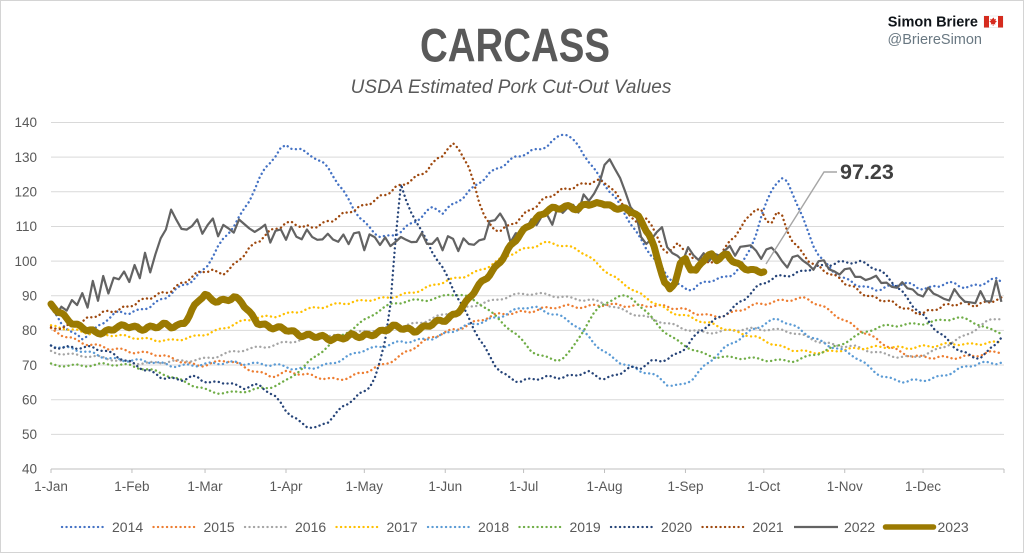  I want to click on svg-text: 2015, so click(219, 527).